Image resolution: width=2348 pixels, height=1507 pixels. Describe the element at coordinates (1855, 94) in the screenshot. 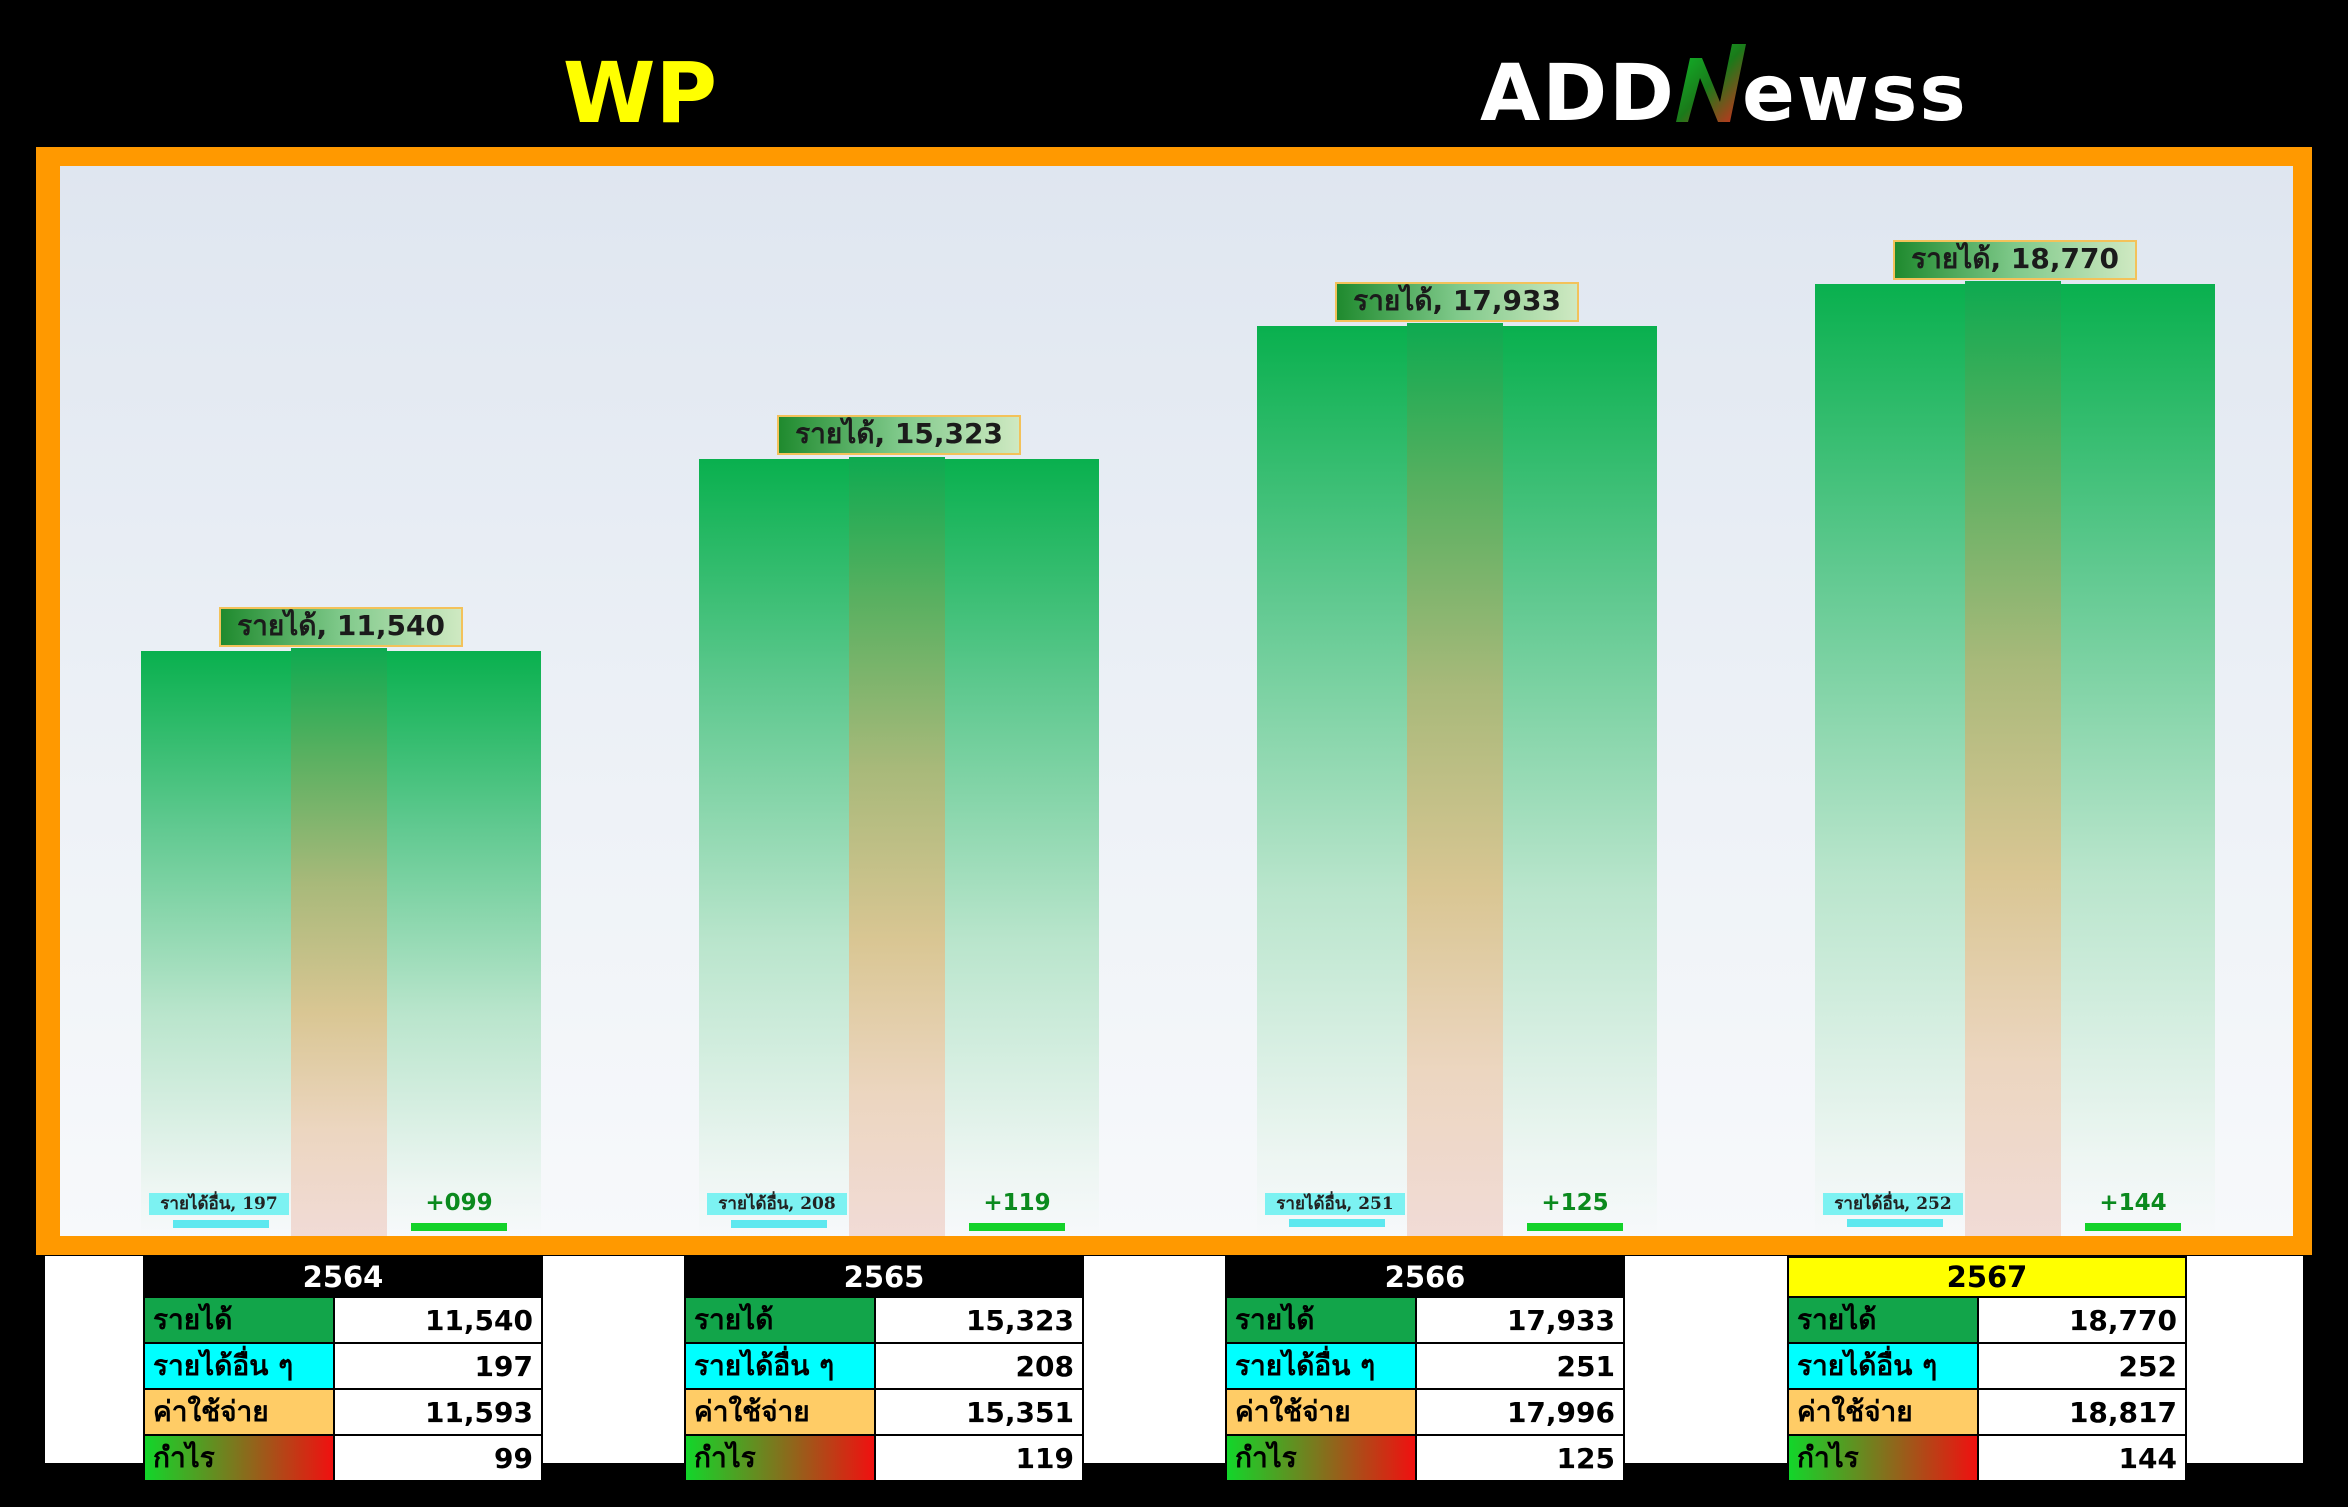

I see `svg-text: ewss` at that location.